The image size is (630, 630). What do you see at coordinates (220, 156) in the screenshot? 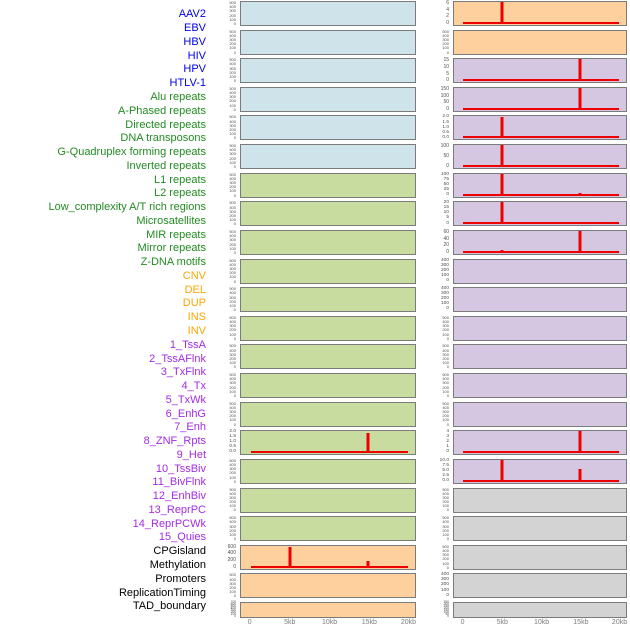
I see `y-axis-ticks-htlv-1: 500 400 300 200 100 0` at bounding box center [220, 156].